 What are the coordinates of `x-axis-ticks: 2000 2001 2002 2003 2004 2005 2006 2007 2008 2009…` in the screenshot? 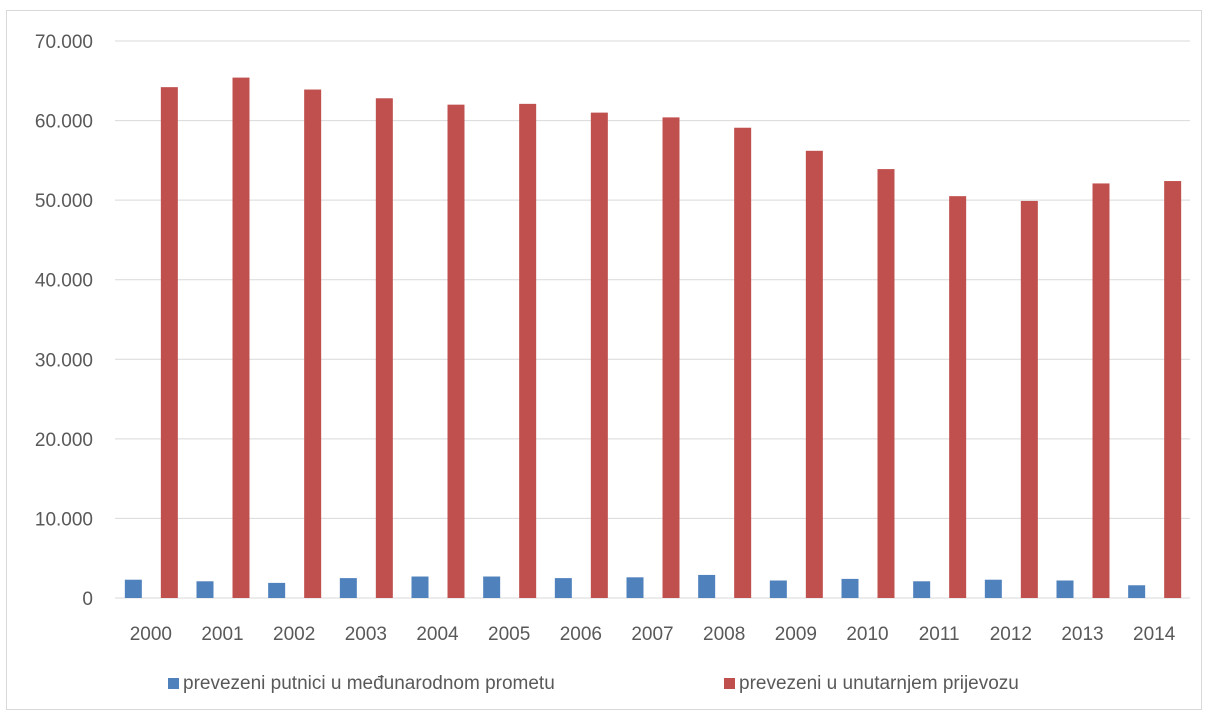 It's located at (653, 634).